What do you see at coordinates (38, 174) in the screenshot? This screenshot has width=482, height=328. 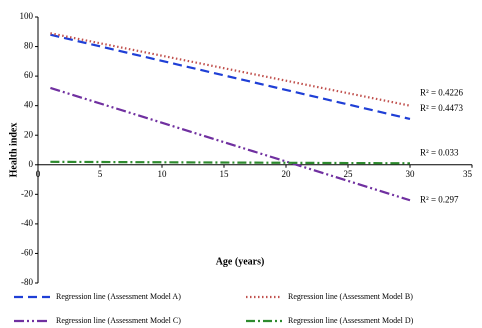 I see `x-tick-label: 0` at bounding box center [38, 174].